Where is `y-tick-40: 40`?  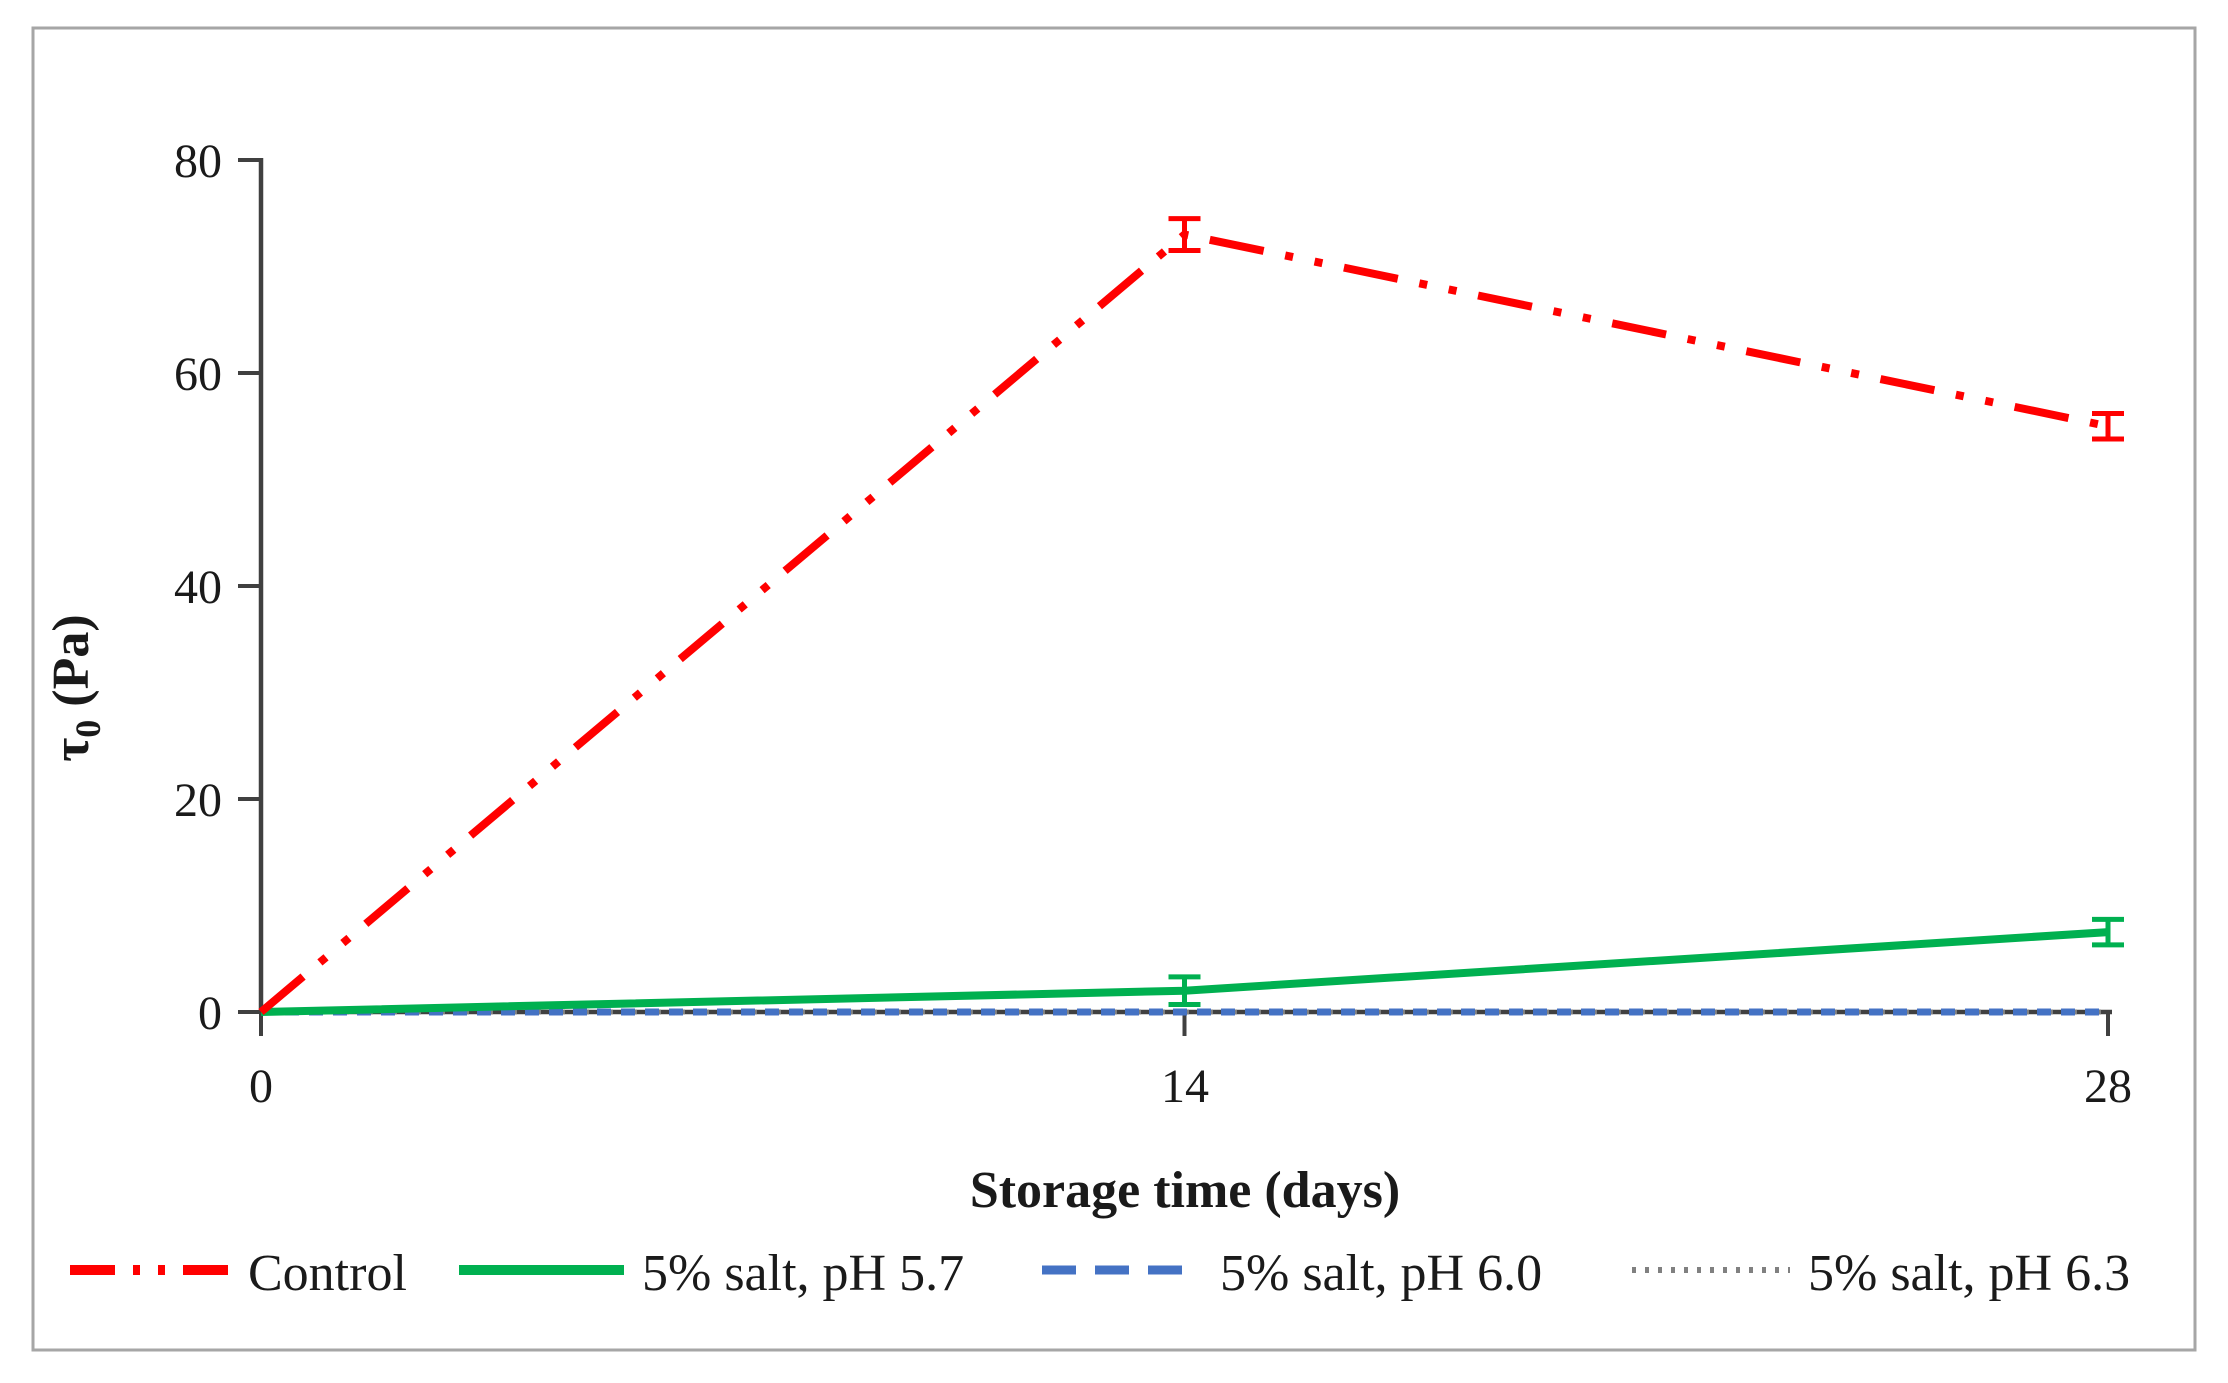 y-tick-40: 40 is located at coordinates (198, 587).